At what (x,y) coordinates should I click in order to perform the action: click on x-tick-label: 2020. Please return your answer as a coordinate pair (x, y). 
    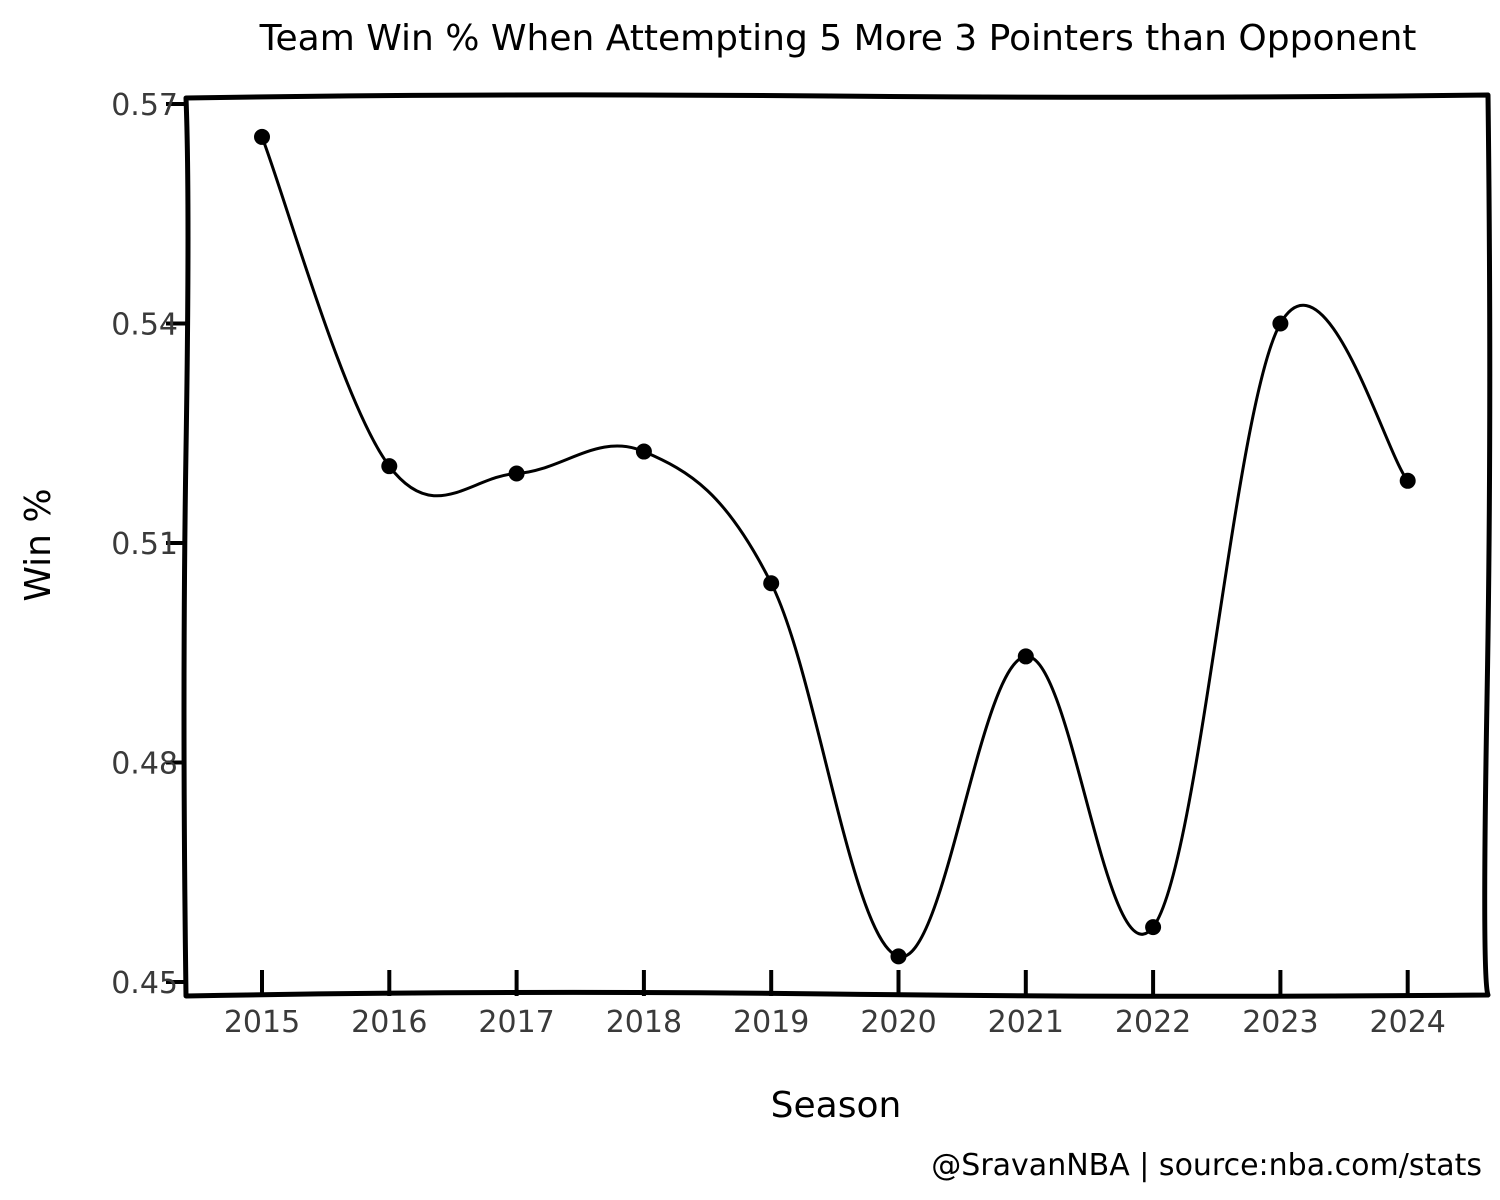
    Looking at the image, I should click on (898, 1022).